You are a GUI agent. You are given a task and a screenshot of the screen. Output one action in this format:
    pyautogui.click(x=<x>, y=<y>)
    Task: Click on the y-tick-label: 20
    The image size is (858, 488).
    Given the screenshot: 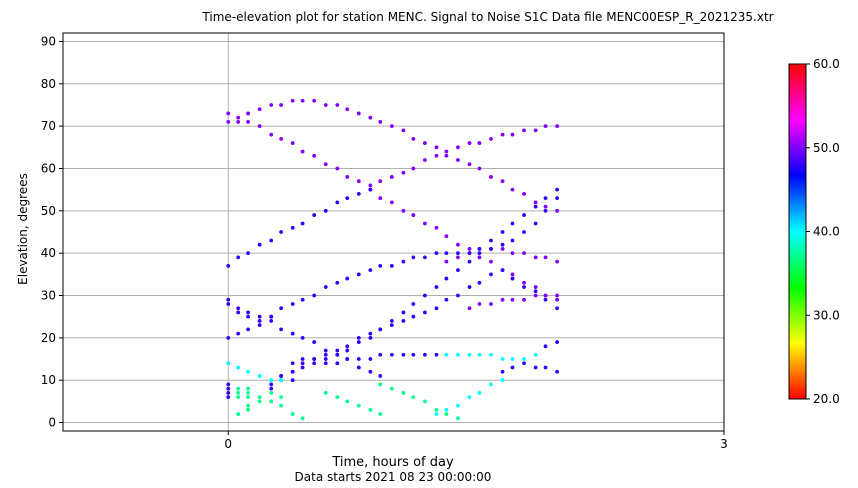 What is the action you would take?
    pyautogui.click(x=48, y=338)
    